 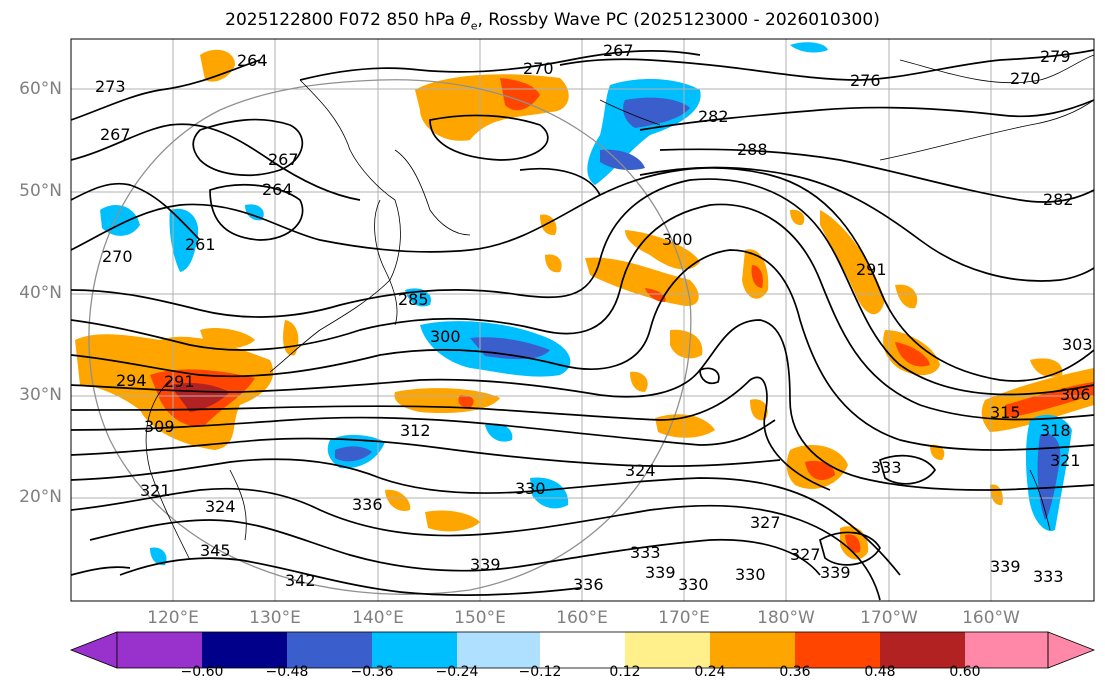 I want to click on title-prefix: 2025122800 F072 850 hPa, so click(x=343, y=20).